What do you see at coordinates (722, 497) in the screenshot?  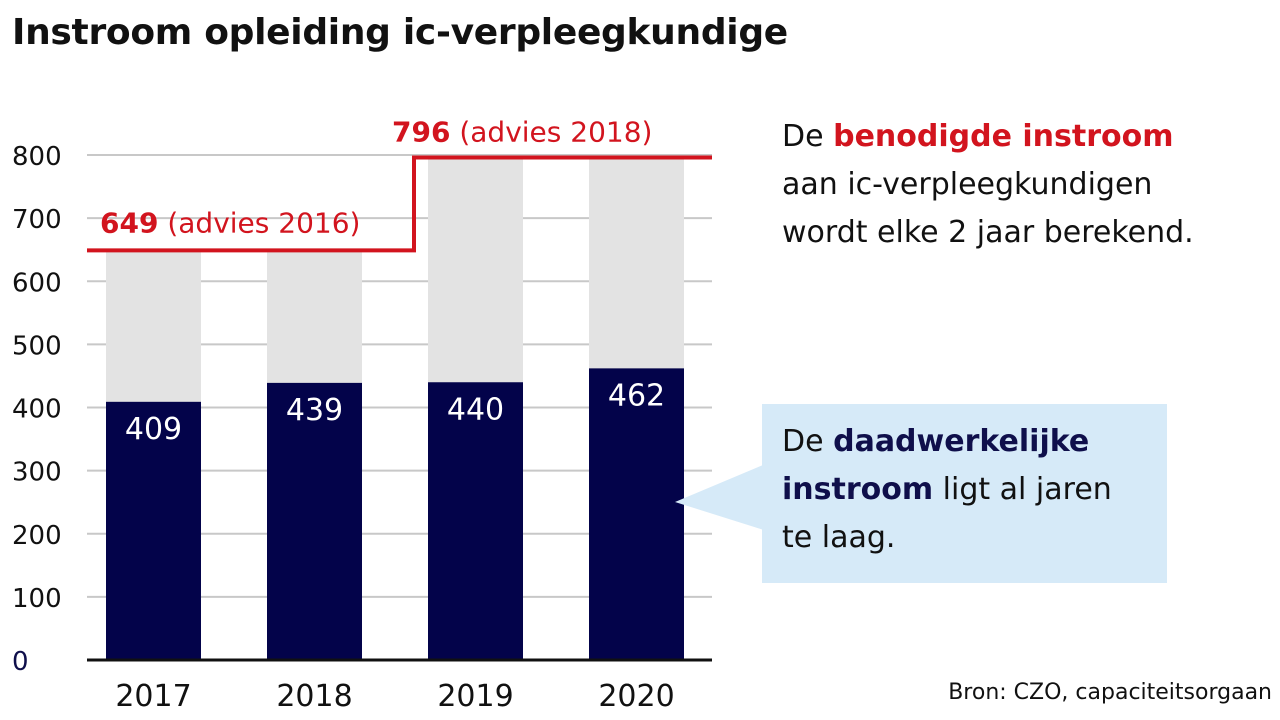 I see `callout-pointer` at bounding box center [722, 497].